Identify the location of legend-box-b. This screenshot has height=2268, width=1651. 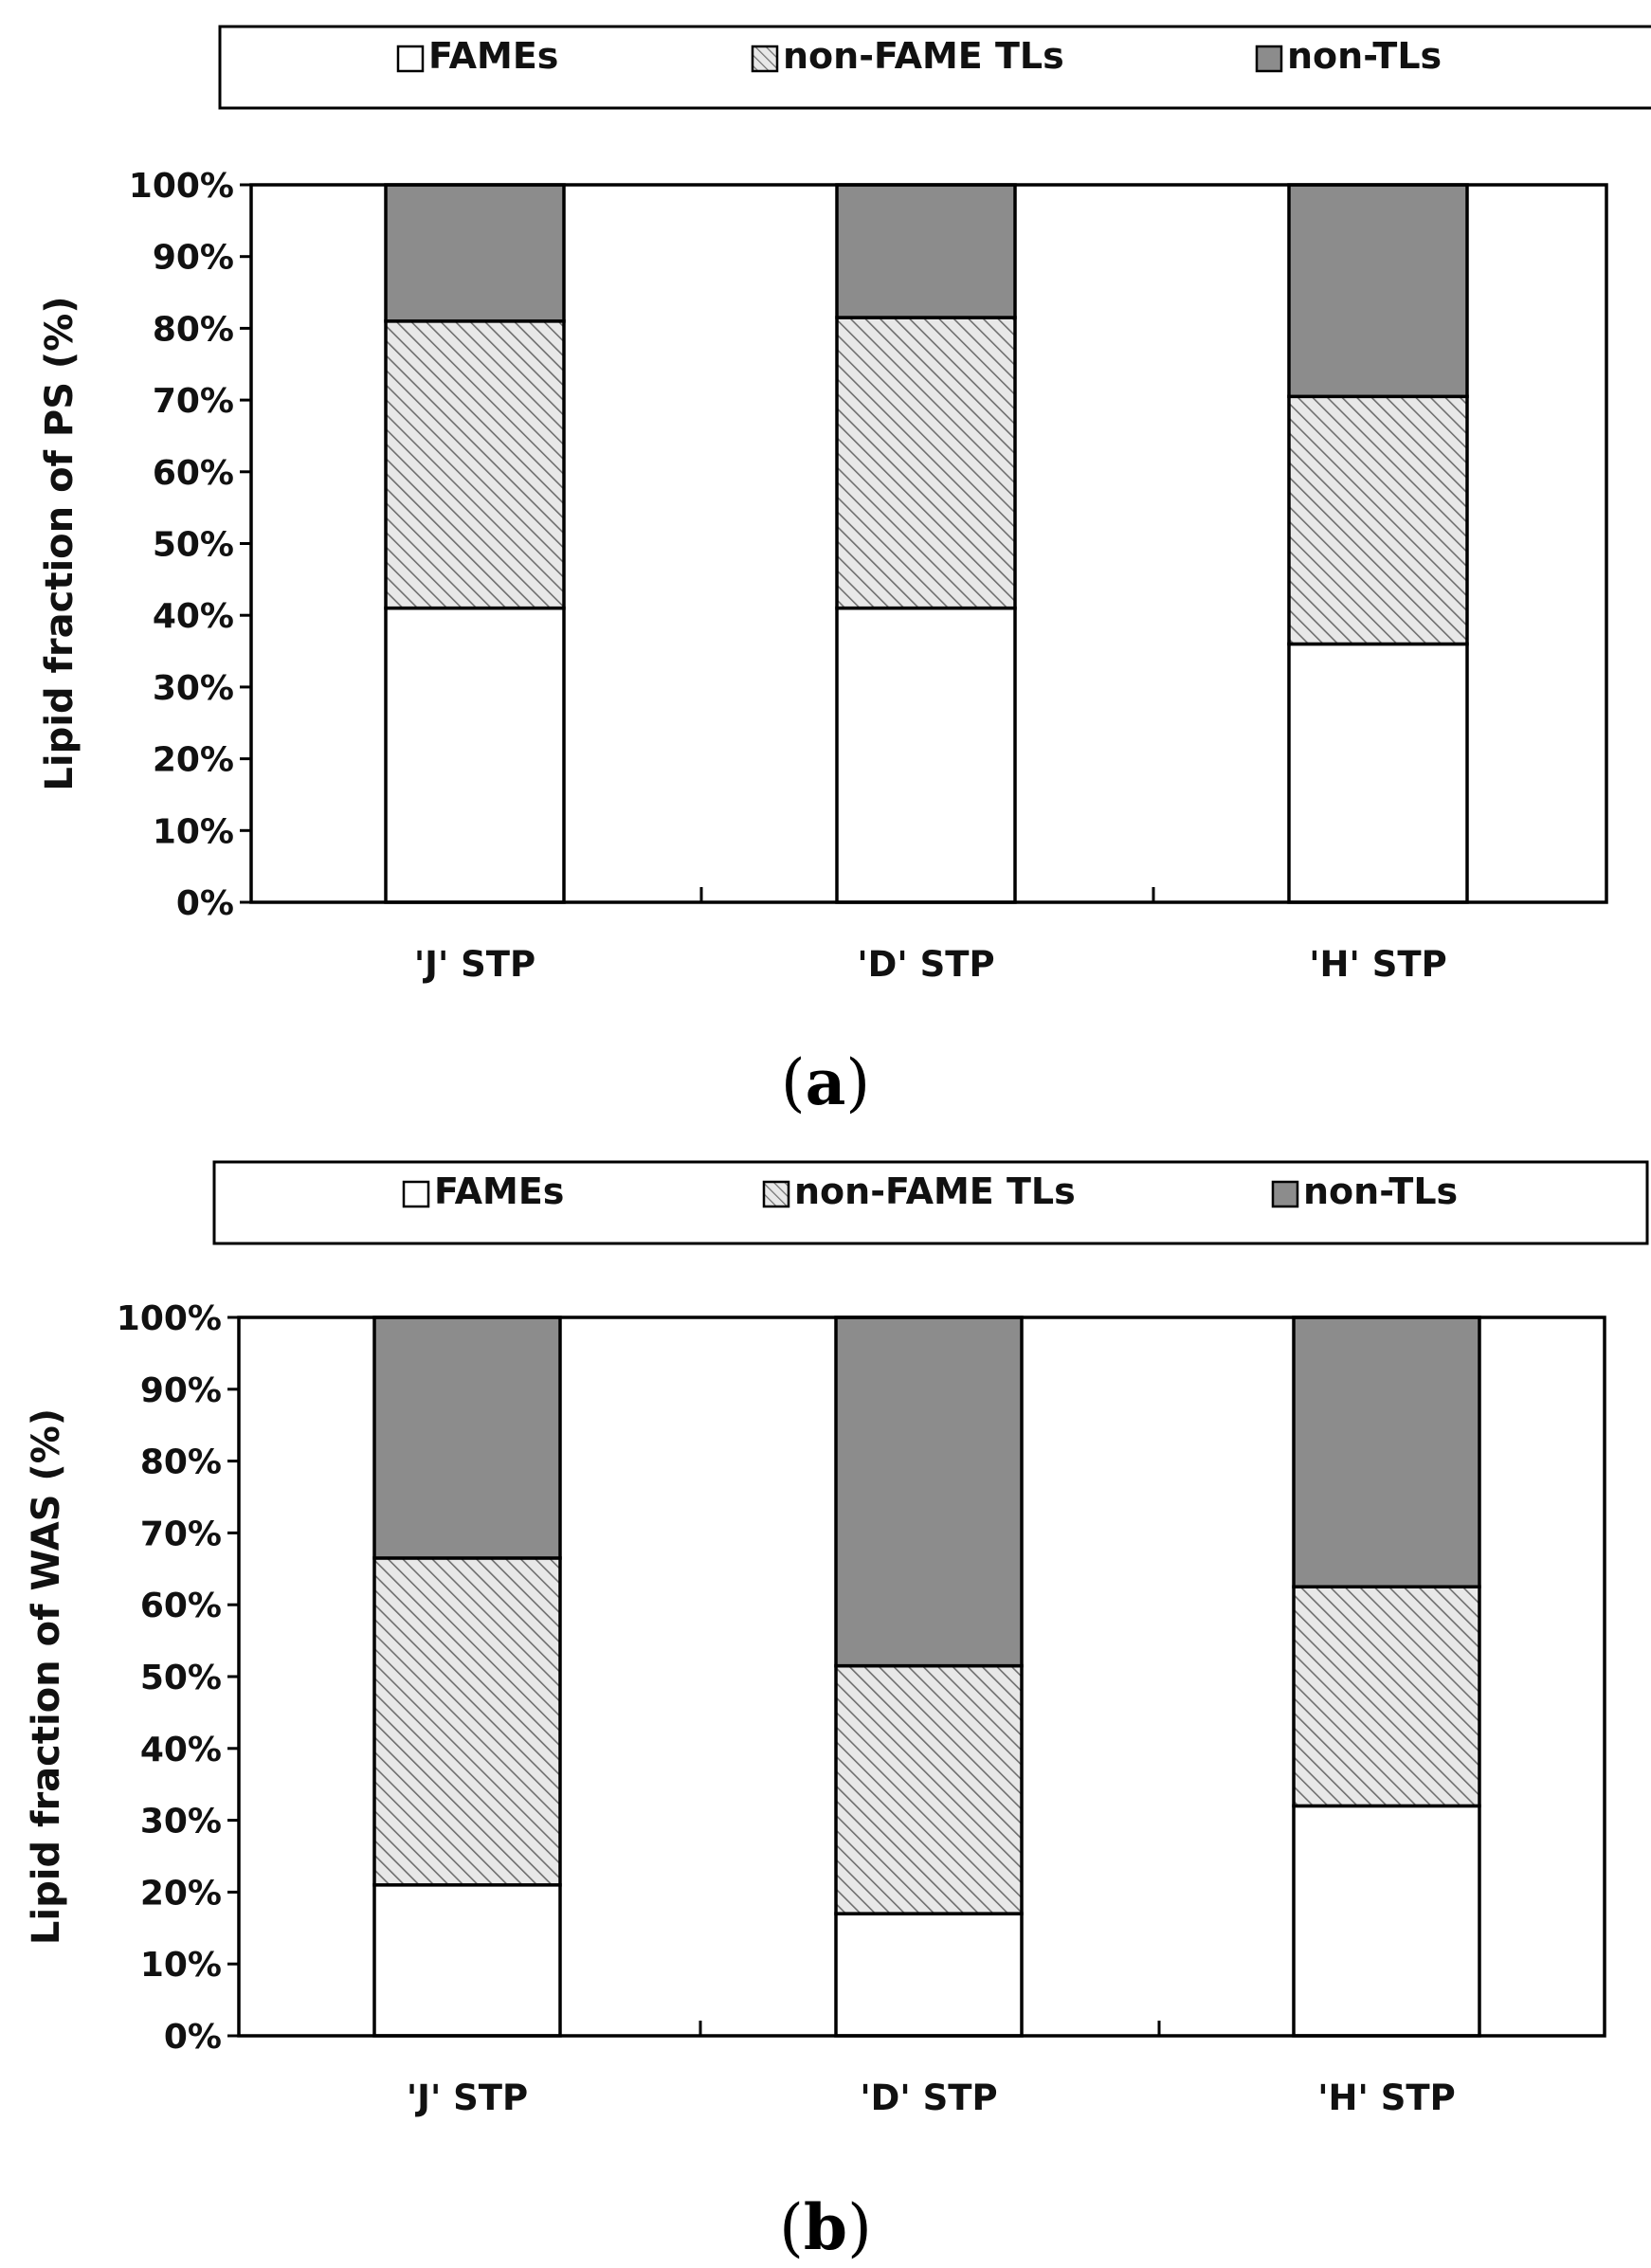
(930, 1202).